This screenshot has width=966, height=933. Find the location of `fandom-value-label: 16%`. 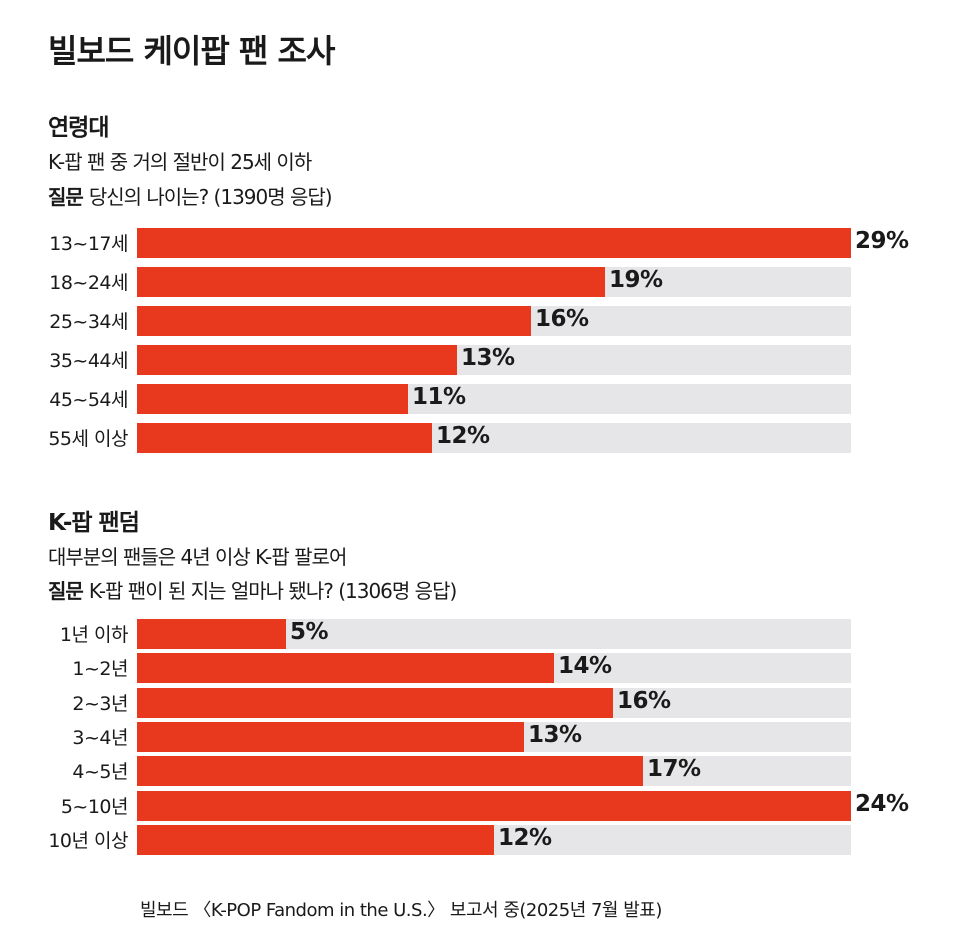

fandom-value-label: 16% is located at coordinates (644, 700).